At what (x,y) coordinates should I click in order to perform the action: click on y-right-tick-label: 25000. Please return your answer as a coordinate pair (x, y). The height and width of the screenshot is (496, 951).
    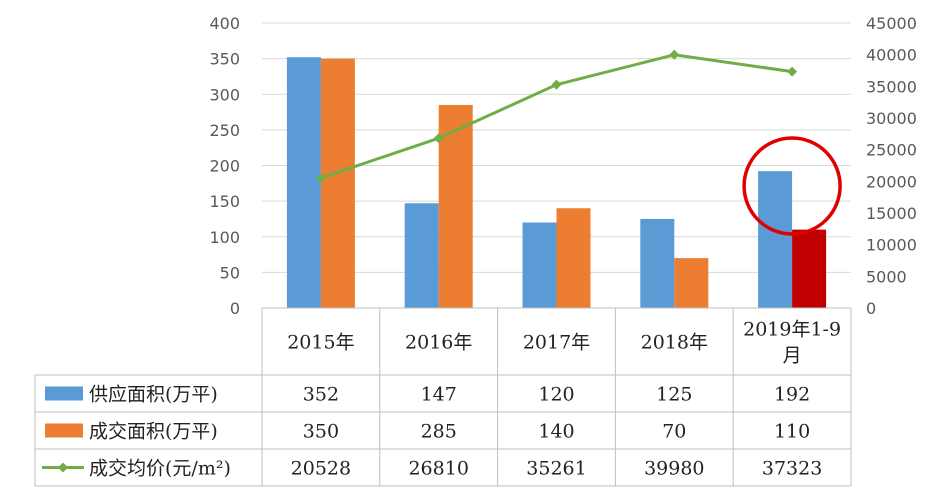
    Looking at the image, I should click on (891, 150).